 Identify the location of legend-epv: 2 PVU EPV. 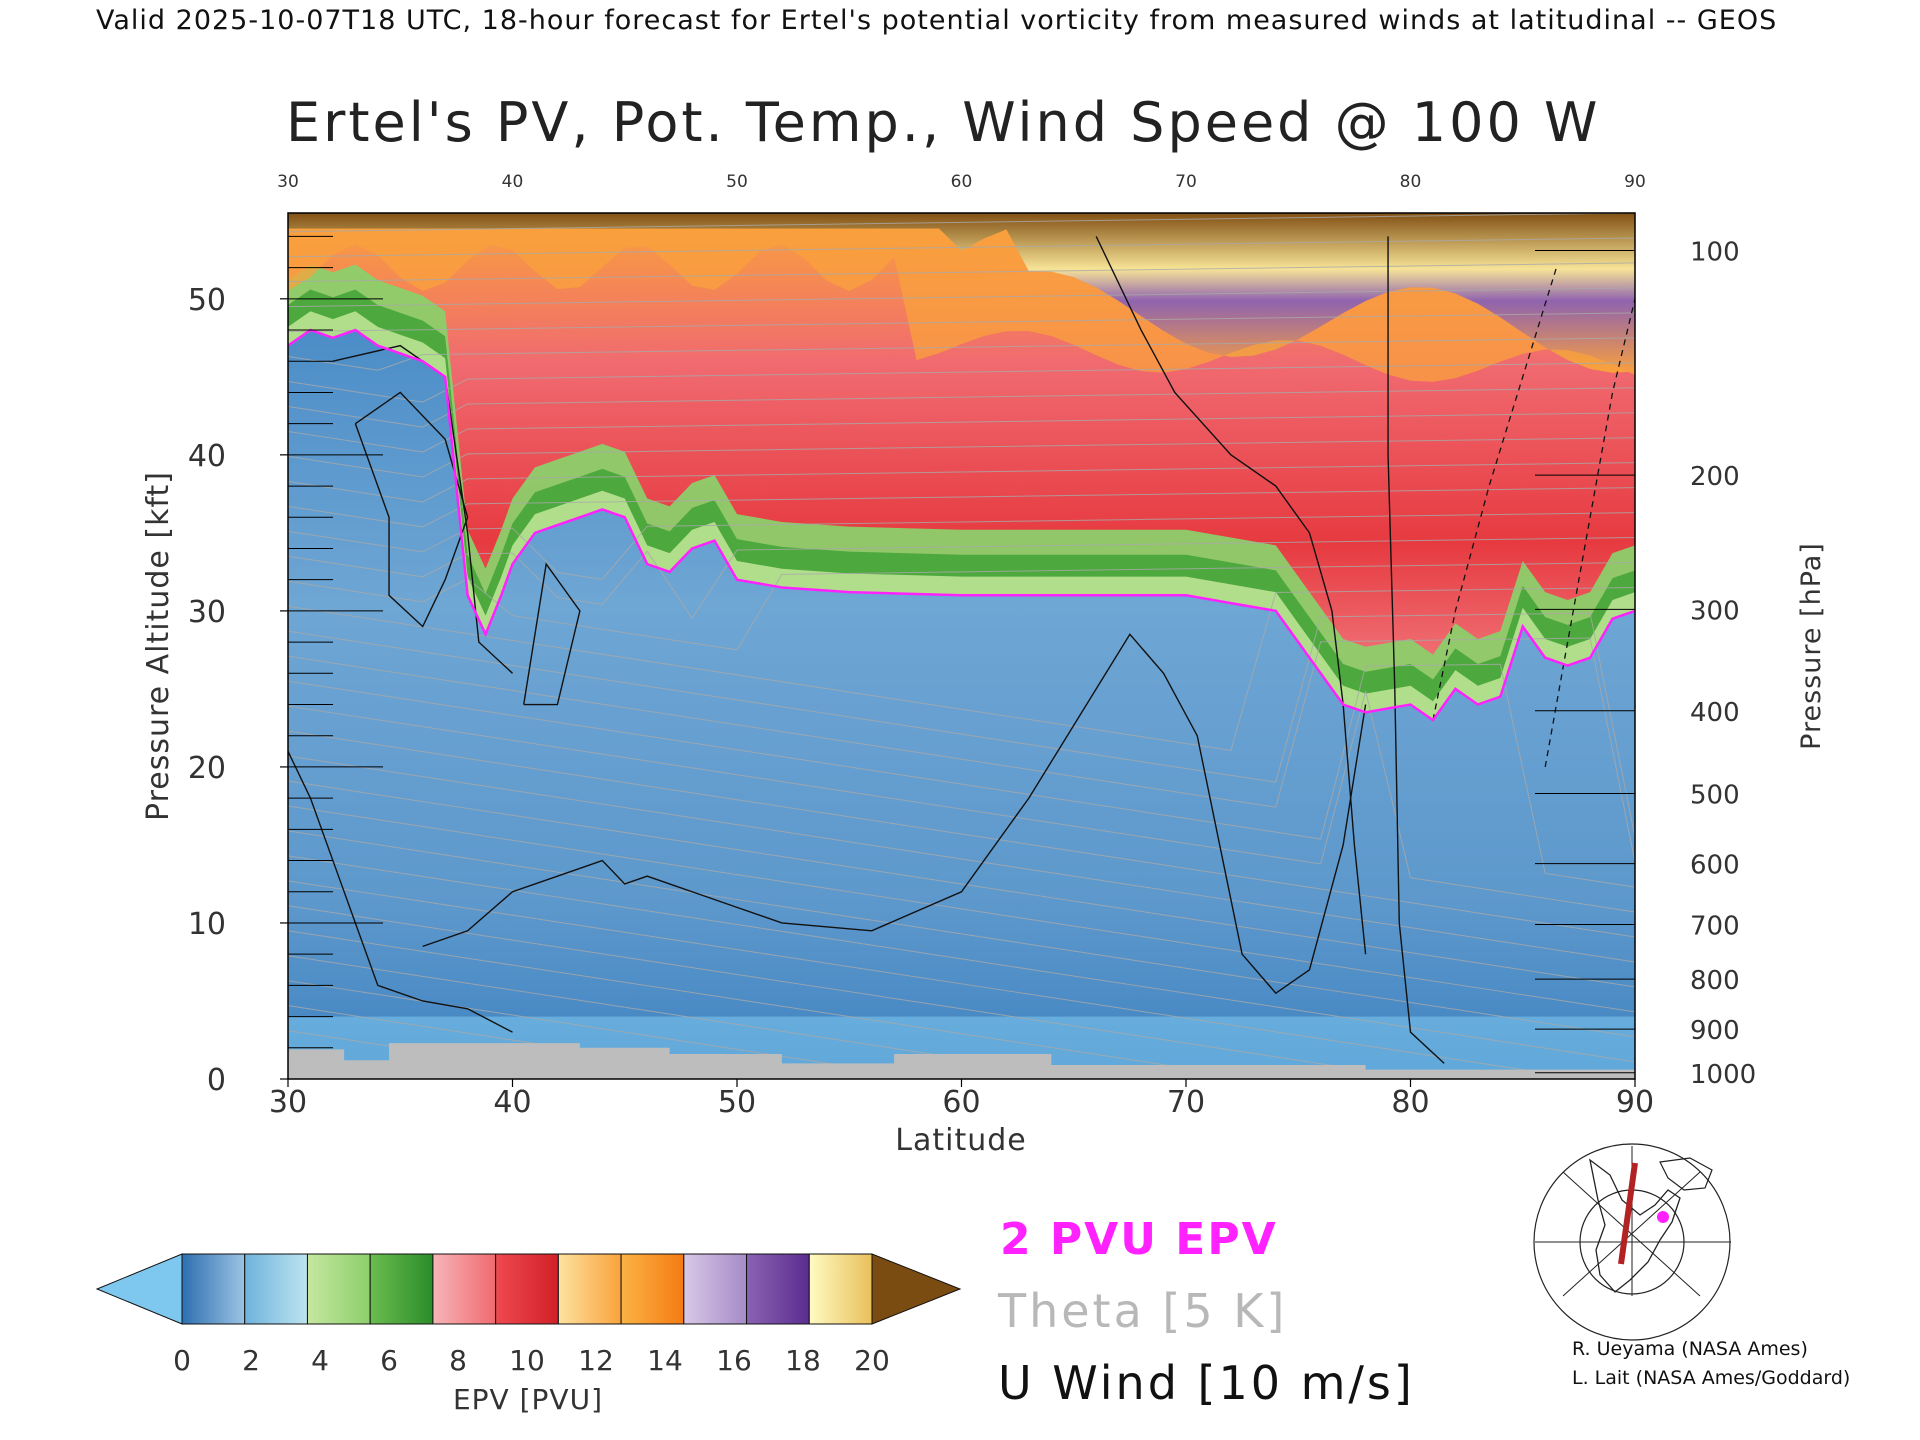
(1139, 1239).